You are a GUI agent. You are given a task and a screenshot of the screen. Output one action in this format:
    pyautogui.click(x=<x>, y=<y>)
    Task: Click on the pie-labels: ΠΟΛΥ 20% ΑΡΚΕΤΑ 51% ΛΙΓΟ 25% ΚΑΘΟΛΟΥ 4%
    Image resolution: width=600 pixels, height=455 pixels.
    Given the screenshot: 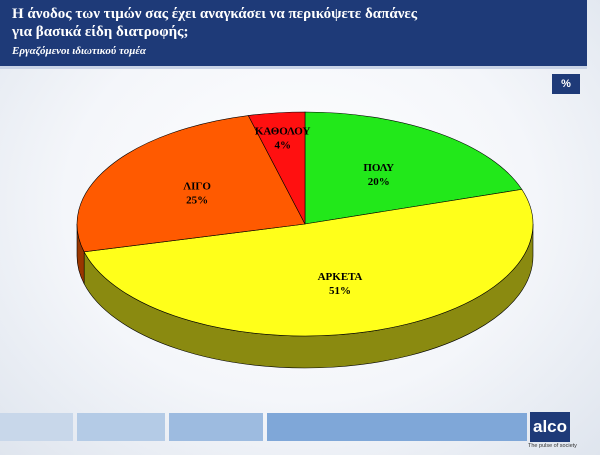 What is the action you would take?
    pyautogui.click(x=288, y=211)
    